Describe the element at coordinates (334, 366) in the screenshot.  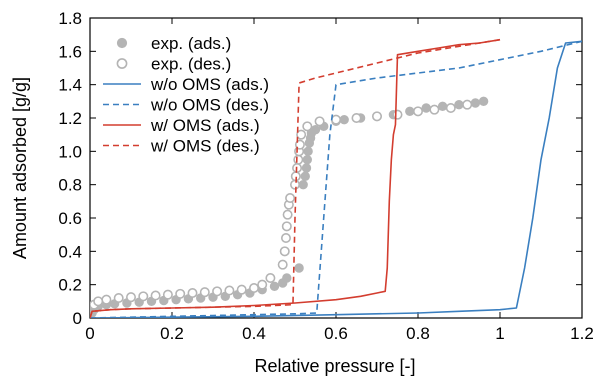
I see `x-axis-label: Relative pressure [-]` at that location.